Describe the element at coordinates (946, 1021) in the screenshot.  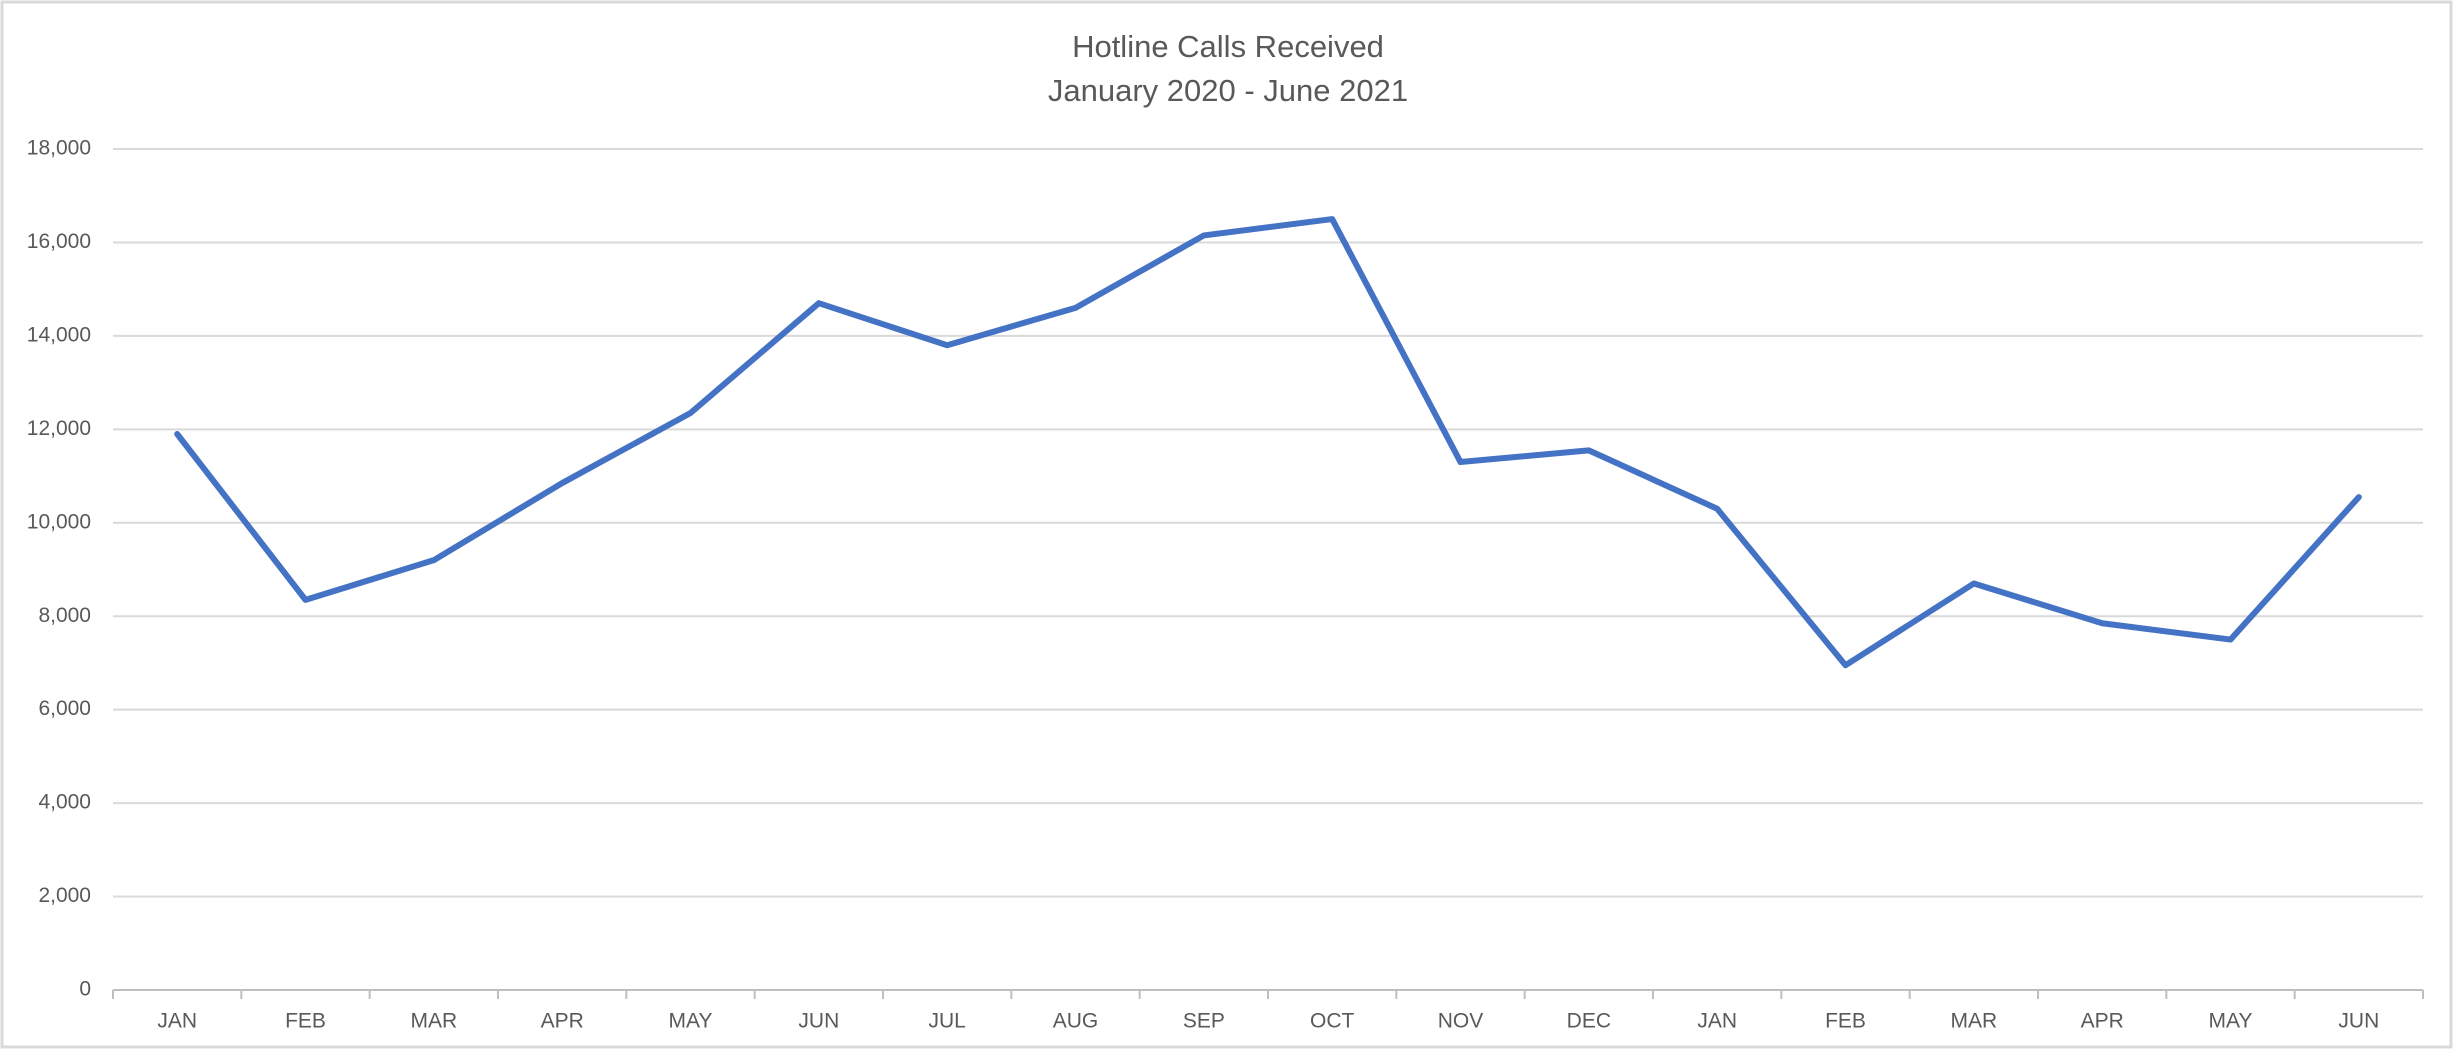
I see `x-tick-label: JUL` at that location.